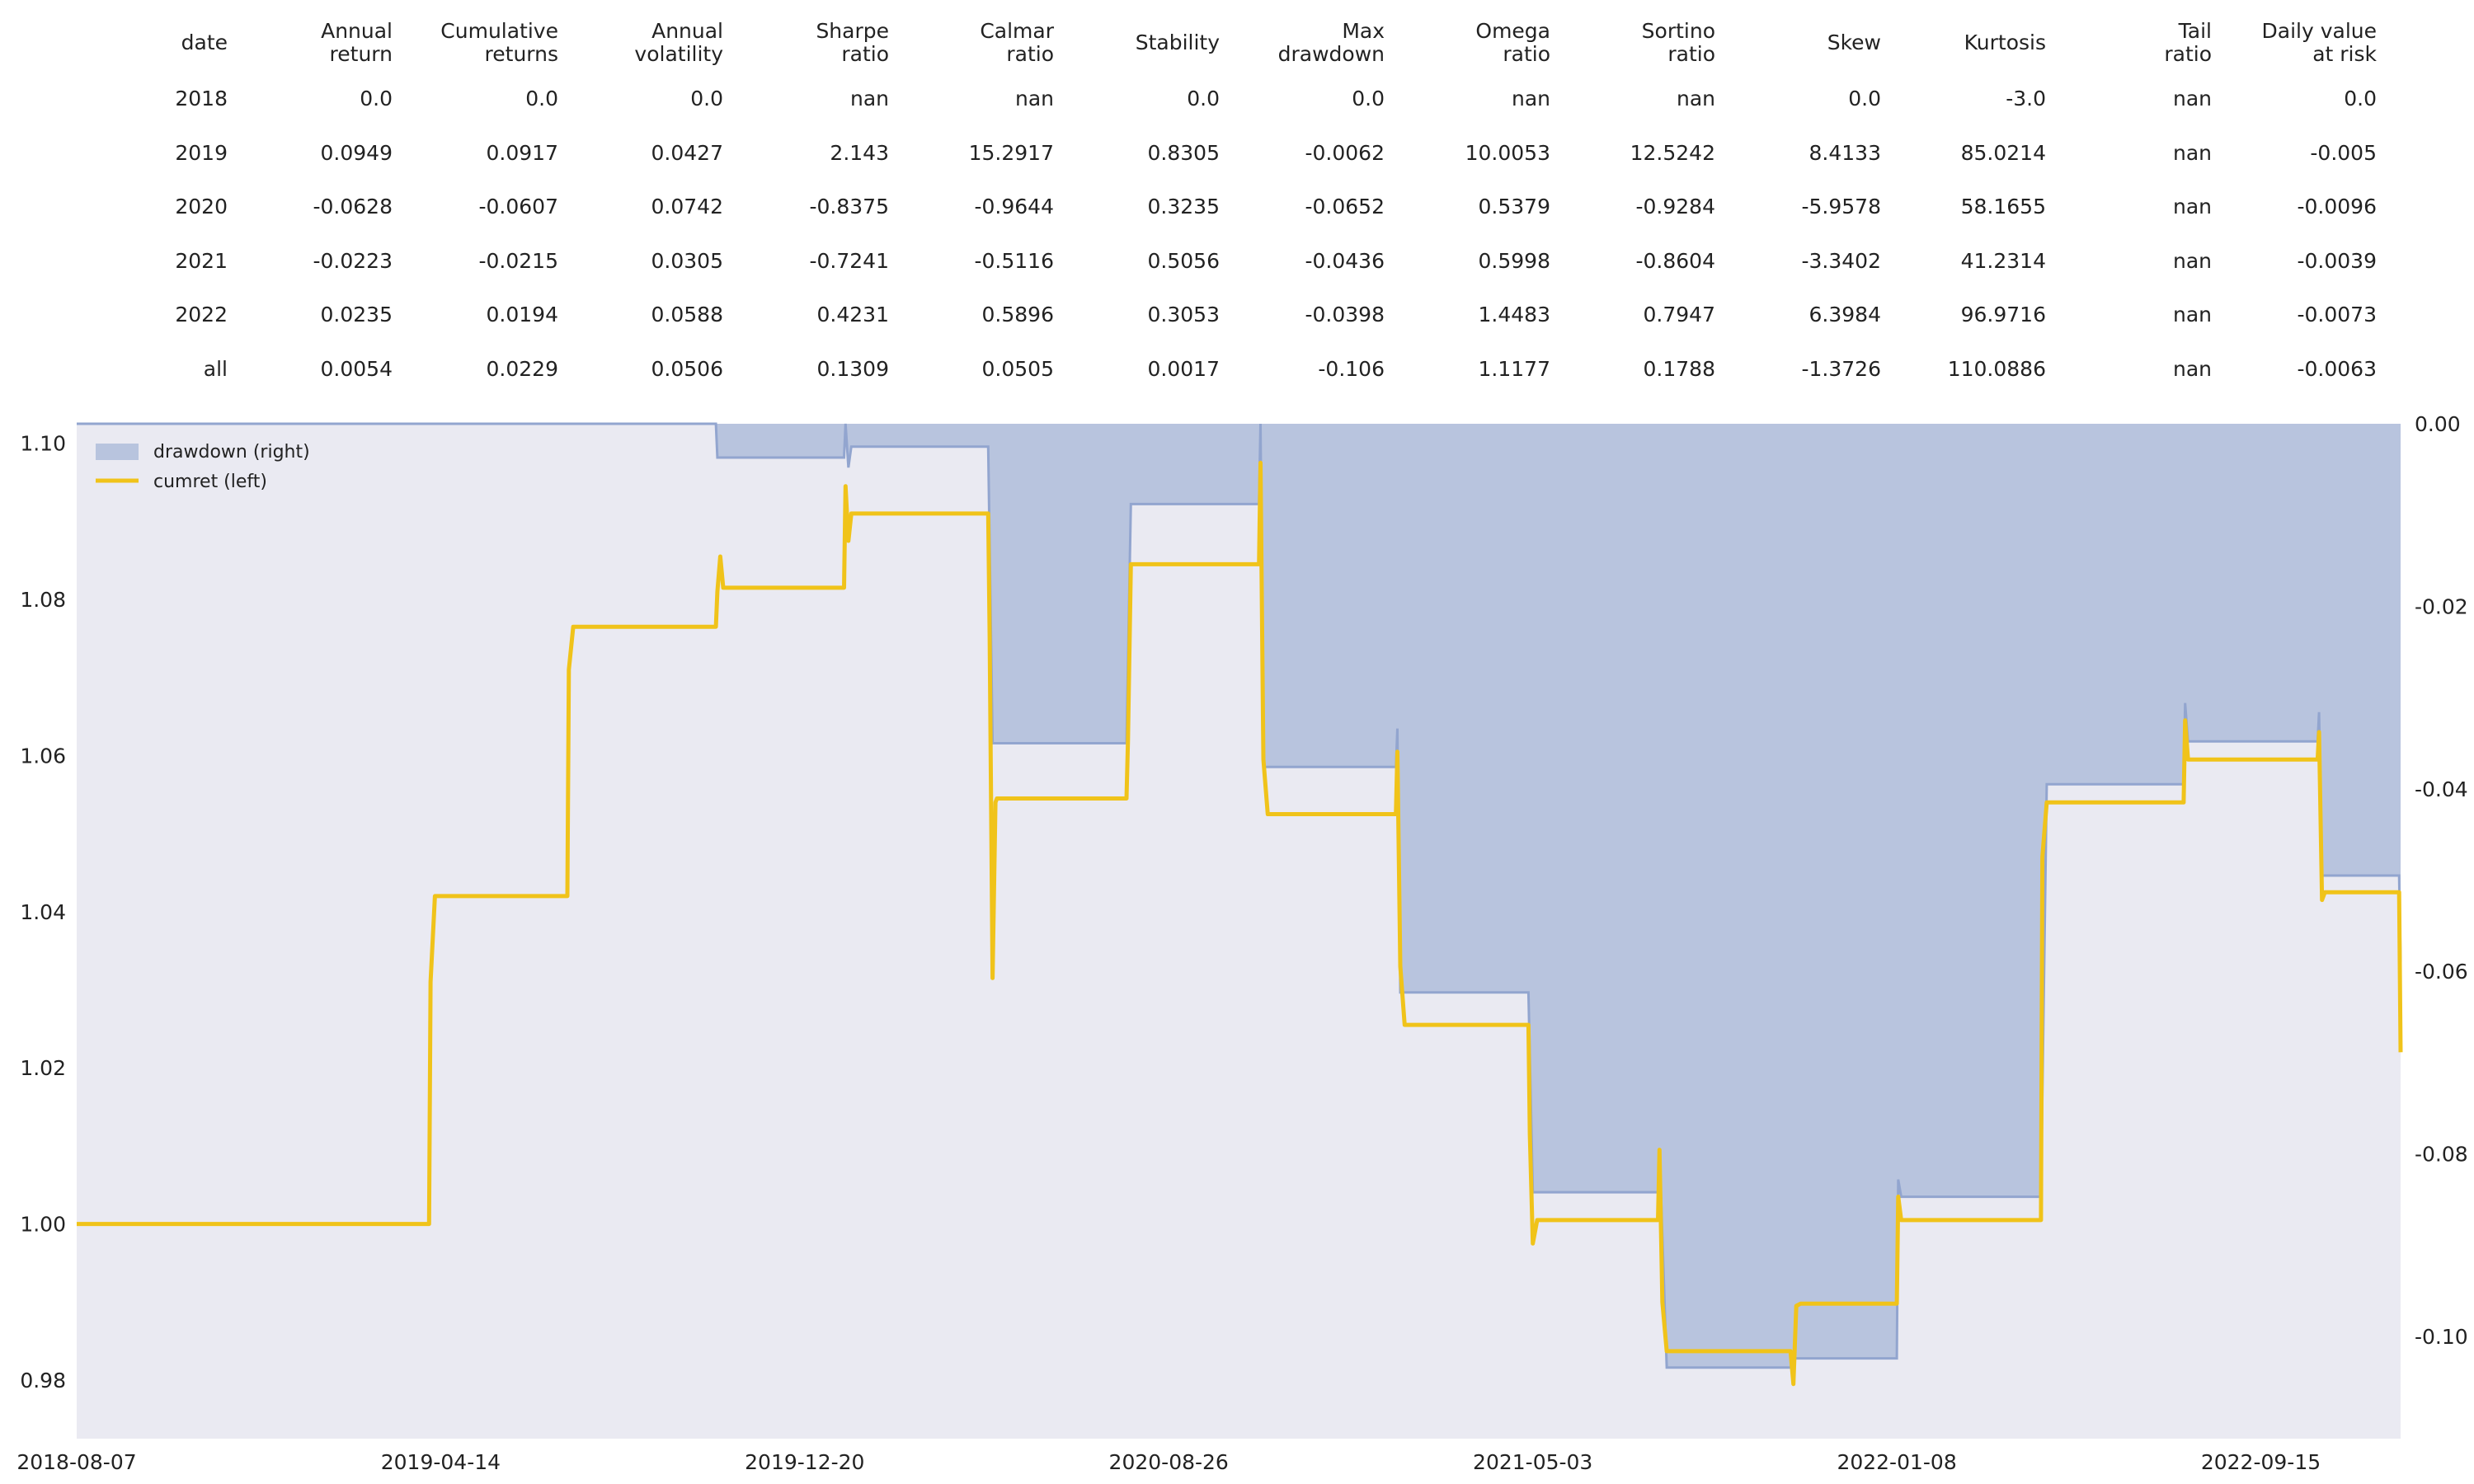 The width and height of the screenshot is (2474, 1484). What do you see at coordinates (687, 153) in the screenshot?
I see `table-cell: 0.0427` at bounding box center [687, 153].